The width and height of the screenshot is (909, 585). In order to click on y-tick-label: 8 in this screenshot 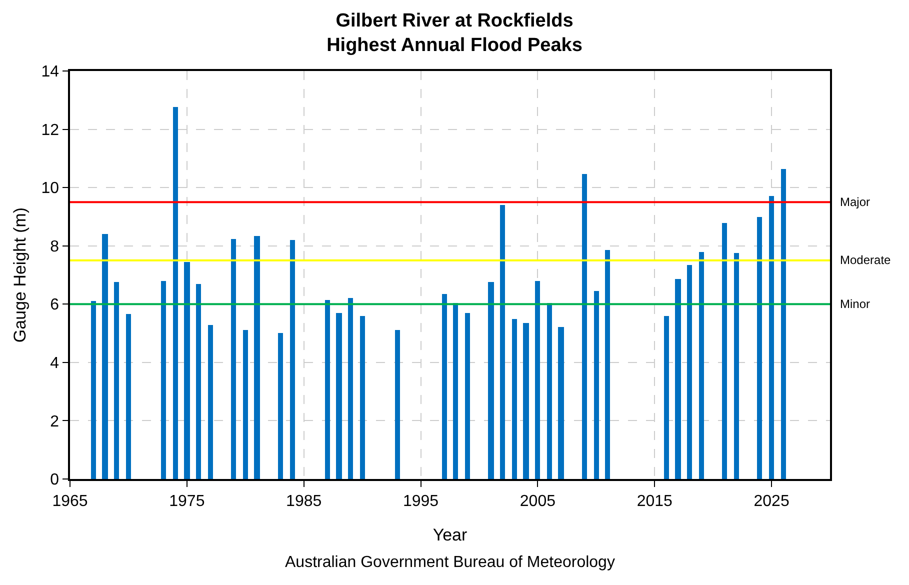, I will do `click(55, 247)`.